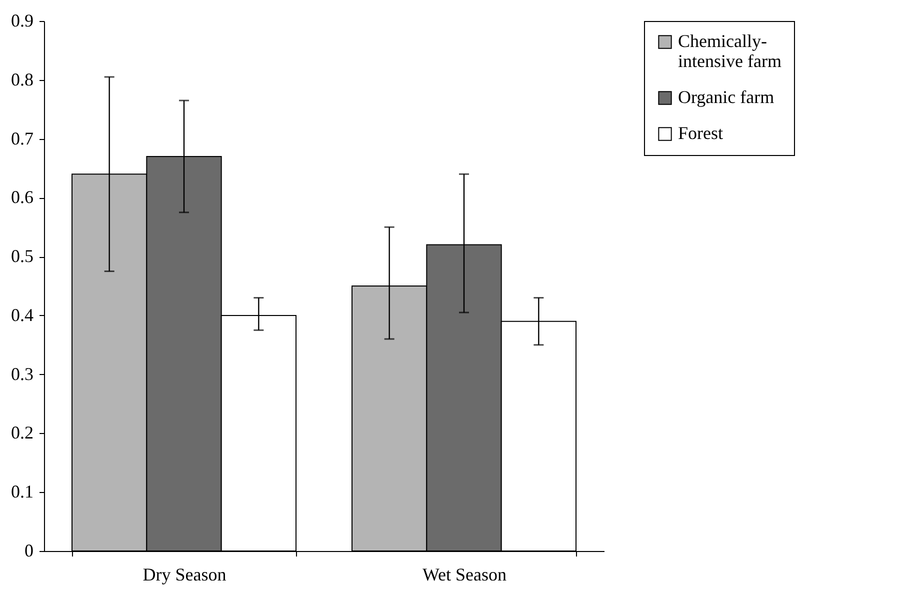  What do you see at coordinates (22, 197) in the screenshot?
I see `y-tick-label: 0.6` at bounding box center [22, 197].